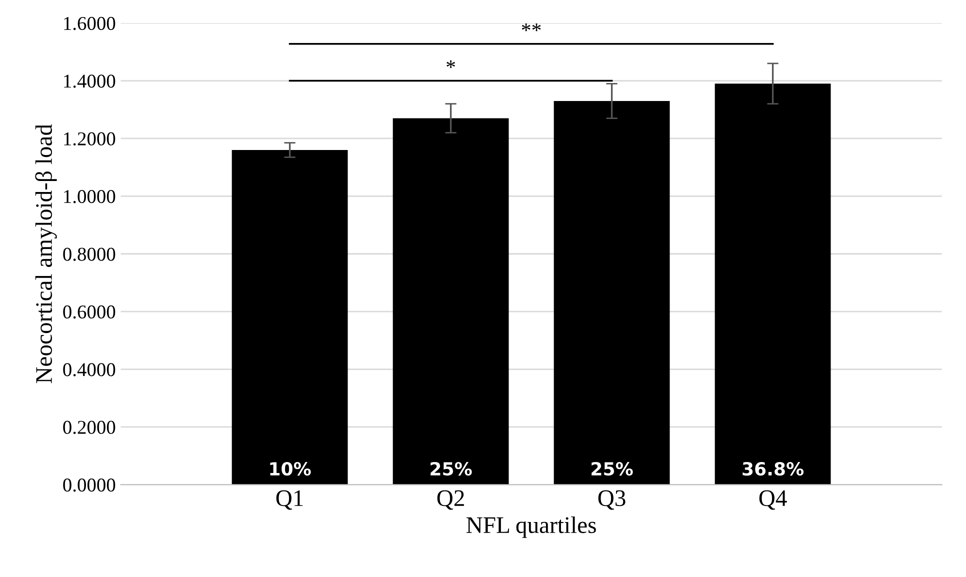  I want to click on x-tick-label: Q3, so click(612, 500).